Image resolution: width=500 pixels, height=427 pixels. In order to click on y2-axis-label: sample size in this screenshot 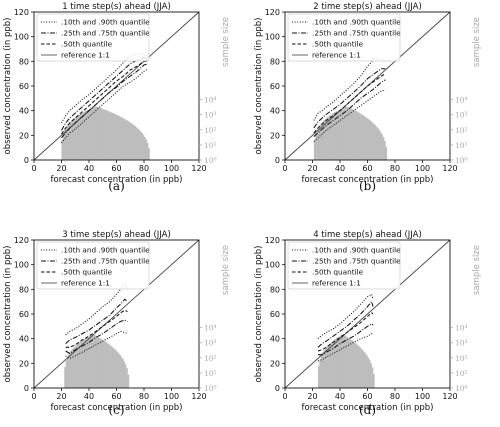, I will do `click(477, 270)`.